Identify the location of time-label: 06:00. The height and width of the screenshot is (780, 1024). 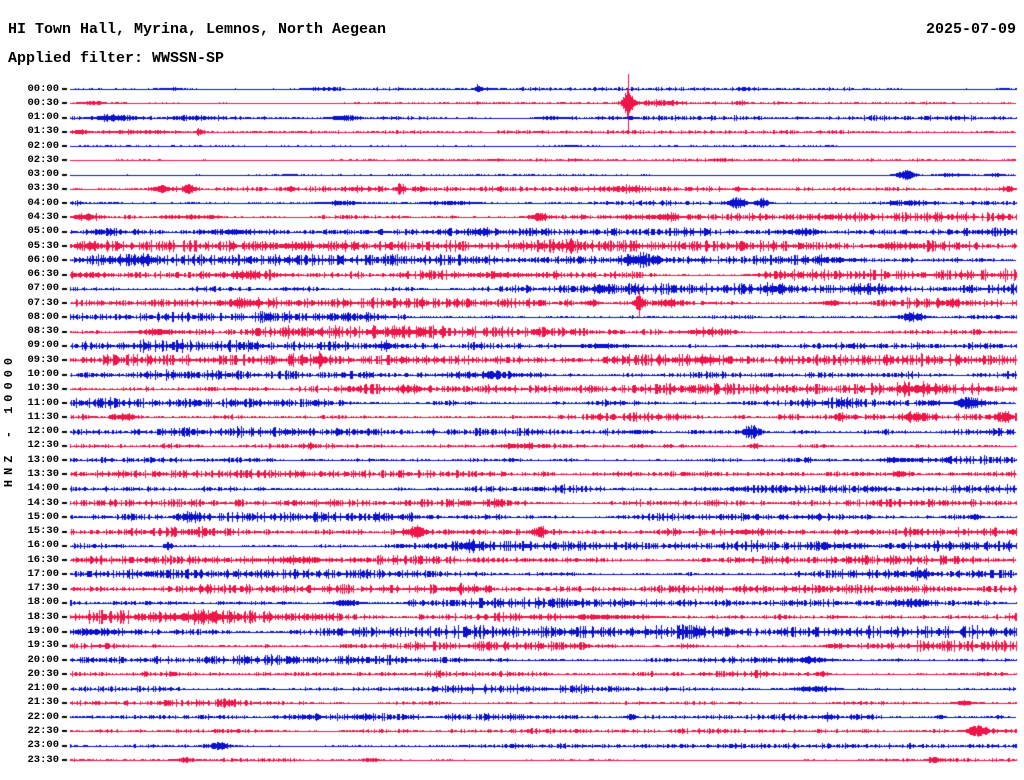
(43, 259).